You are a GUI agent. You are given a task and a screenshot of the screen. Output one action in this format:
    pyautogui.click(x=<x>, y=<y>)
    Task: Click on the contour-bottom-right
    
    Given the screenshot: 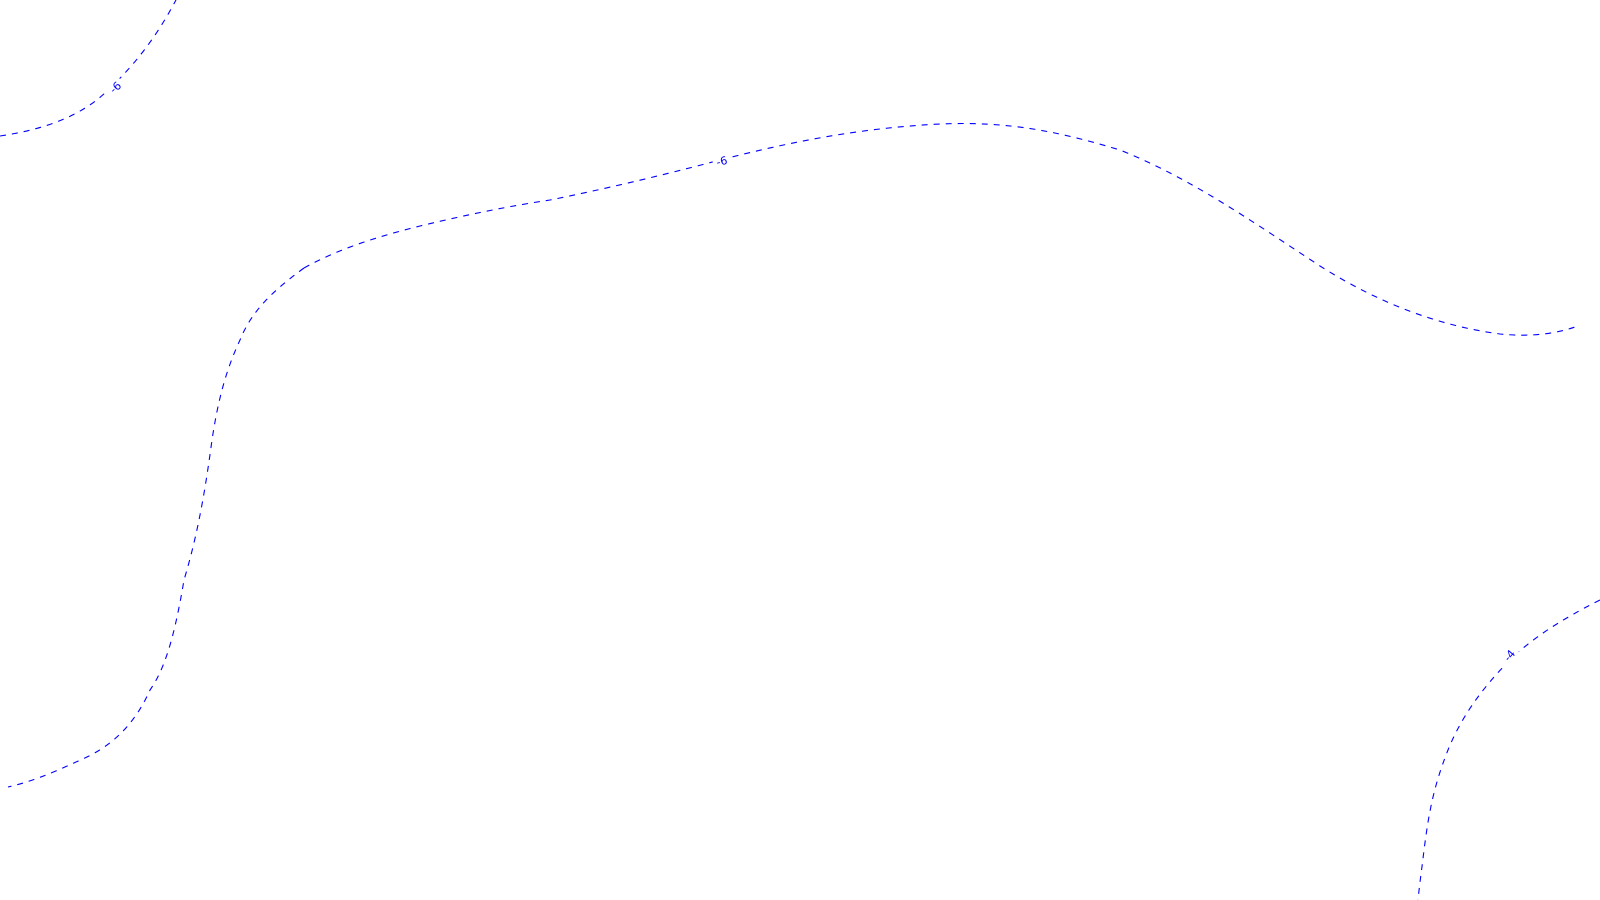 What is the action you would take?
    pyautogui.click(x=1508, y=749)
    